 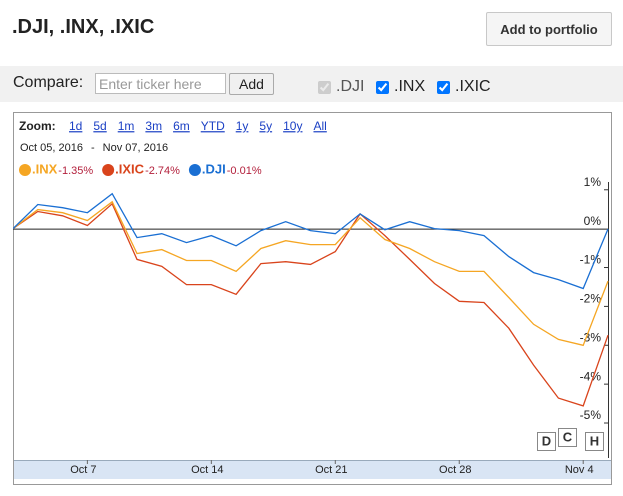 What do you see at coordinates (312, 469) in the screenshot?
I see `x-axis-band` at bounding box center [312, 469].